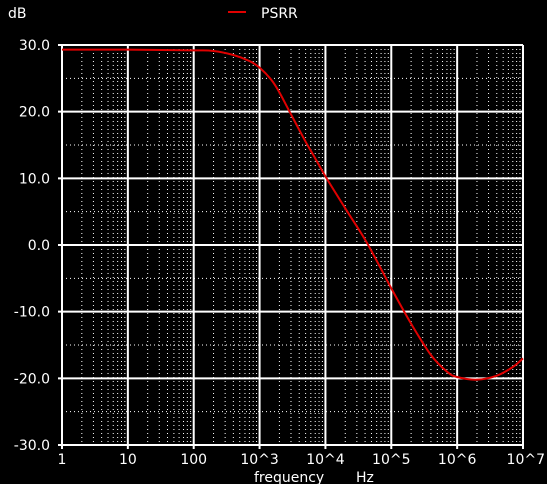 The width and height of the screenshot is (547, 484). What do you see at coordinates (325, 460) in the screenshot?
I see `x-tick-label: 10^4` at bounding box center [325, 460].